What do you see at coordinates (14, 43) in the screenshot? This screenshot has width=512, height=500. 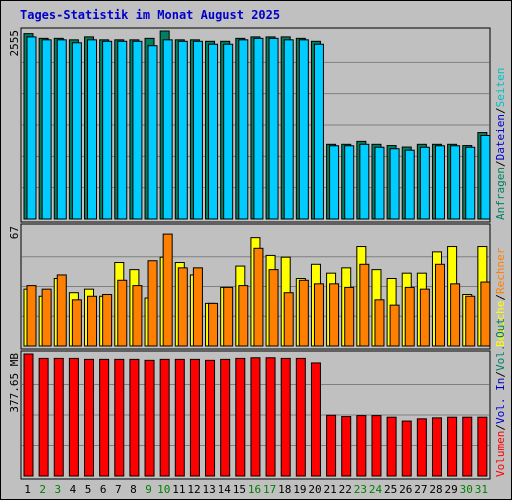 I see `y-axis-label-hits: 2555` at bounding box center [14, 43].